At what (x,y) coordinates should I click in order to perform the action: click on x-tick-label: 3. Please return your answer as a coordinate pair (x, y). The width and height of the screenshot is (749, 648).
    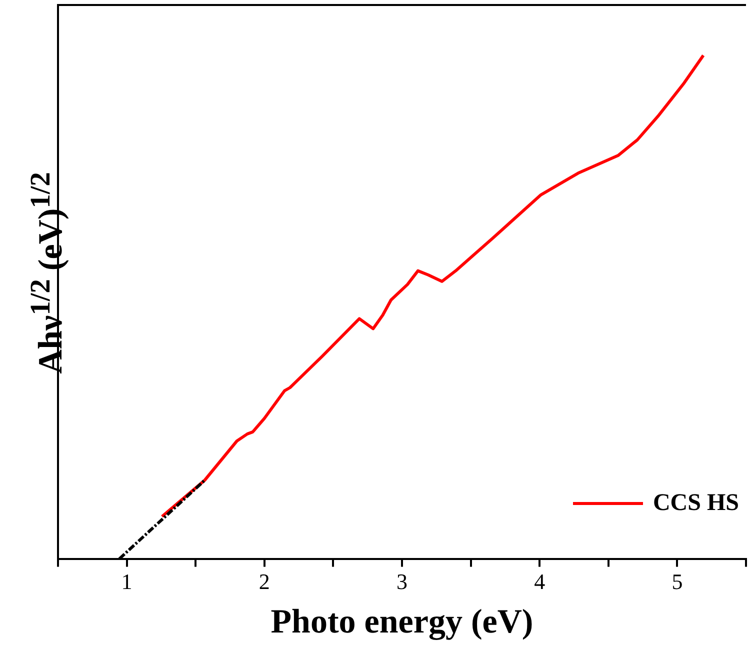
    Looking at the image, I should click on (402, 581).